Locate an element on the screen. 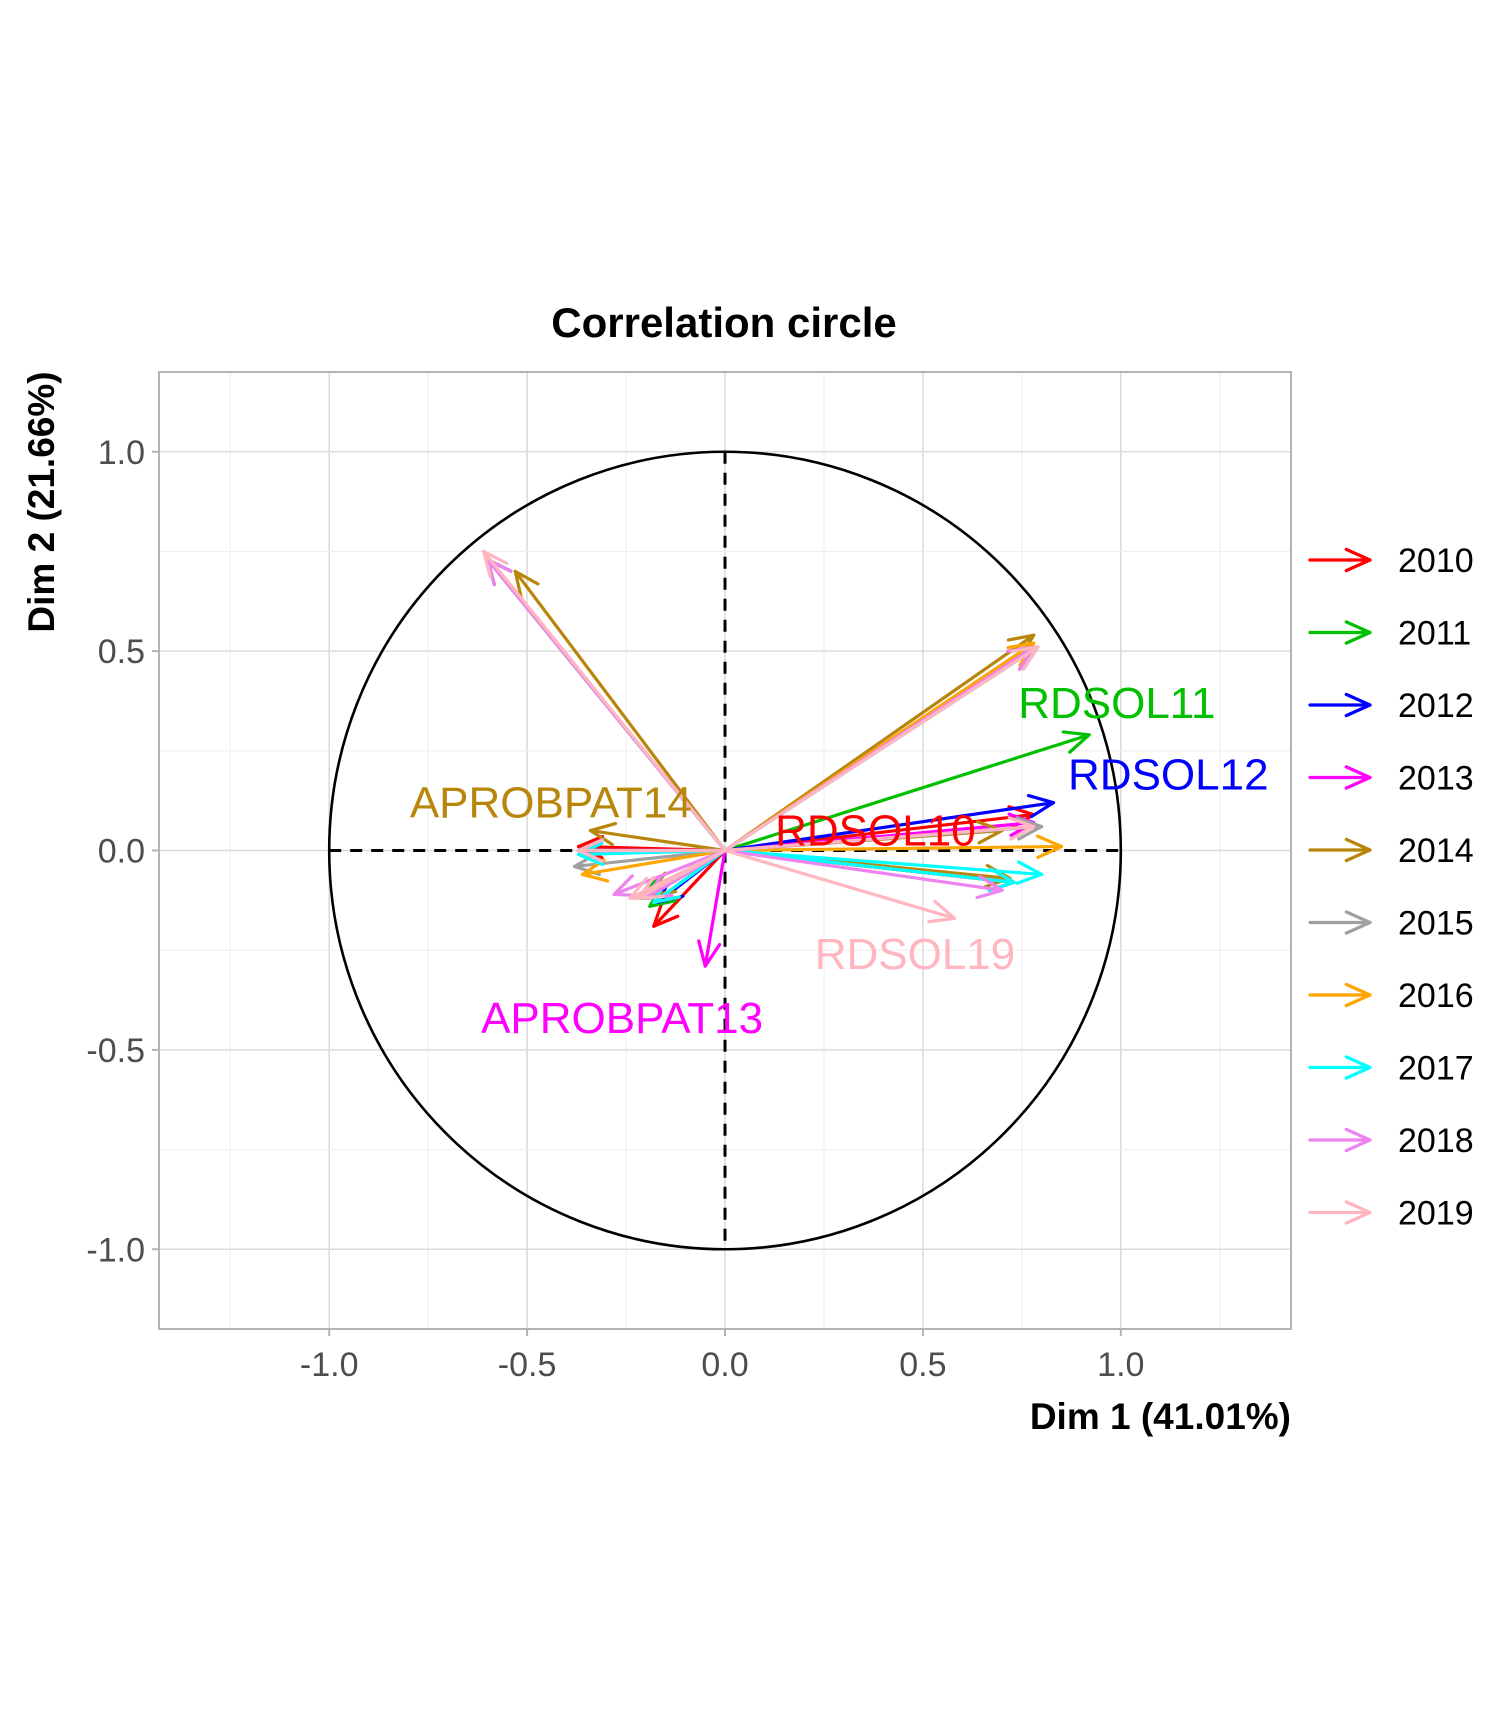 Image resolution: width=1500 pixels, height=1734 pixels. legend-item-2013: 2013 is located at coordinates (1391, 779).